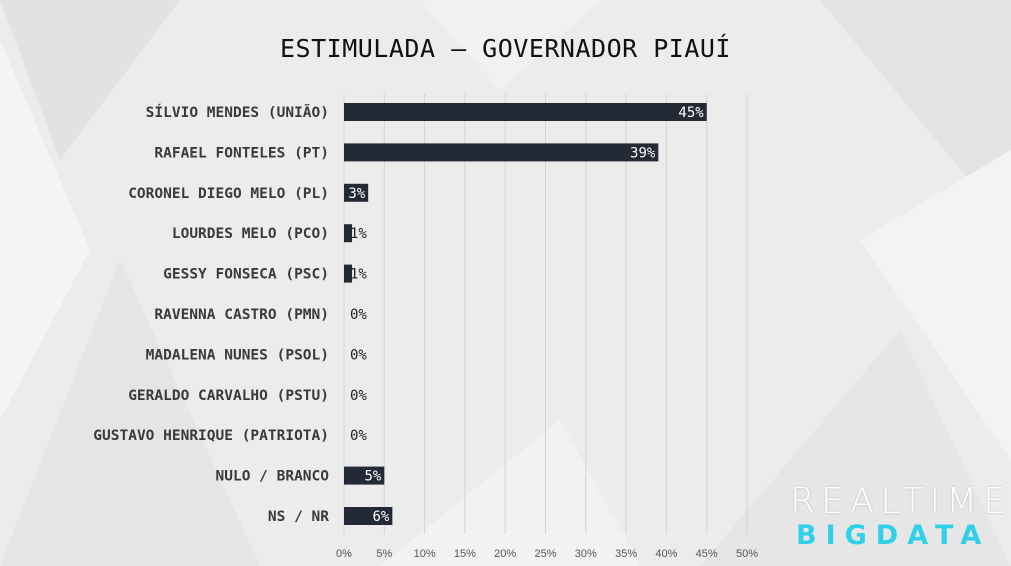 The height and width of the screenshot is (566, 1011). Describe the element at coordinates (626, 554) in the screenshot. I see `x-tick-label: 35%` at that location.